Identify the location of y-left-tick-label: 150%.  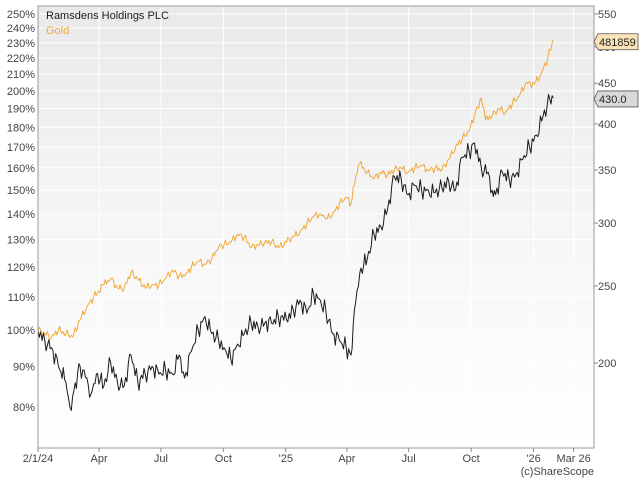
(21, 191).